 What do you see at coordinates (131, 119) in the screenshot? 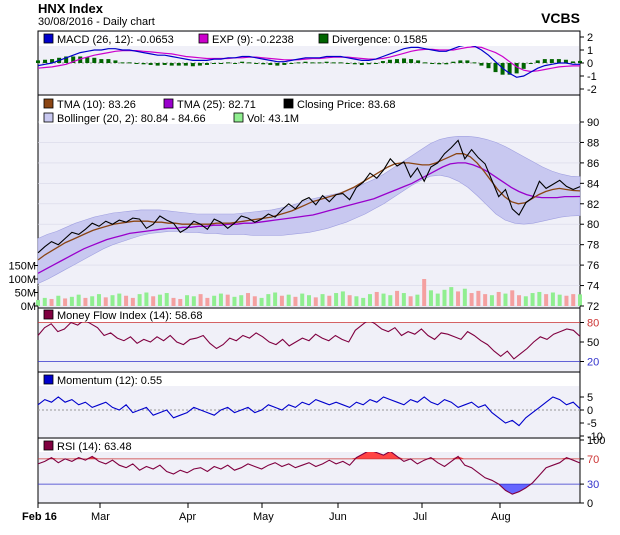
I see `price-bottom-legend-label-0: Bollinger (20, 2): 80.84 - 84.66` at bounding box center [131, 119].